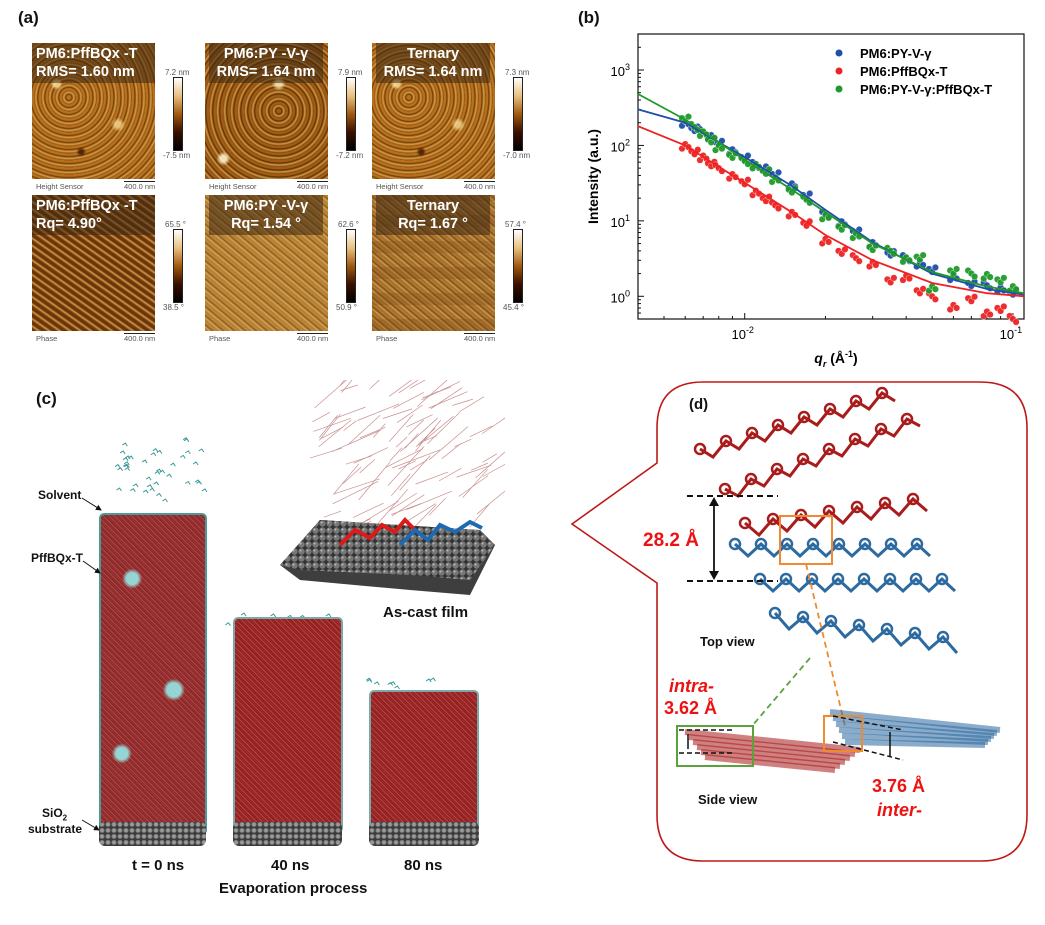 The height and width of the screenshot is (925, 1045). I want to click on legend-marker, so click(839, 89).